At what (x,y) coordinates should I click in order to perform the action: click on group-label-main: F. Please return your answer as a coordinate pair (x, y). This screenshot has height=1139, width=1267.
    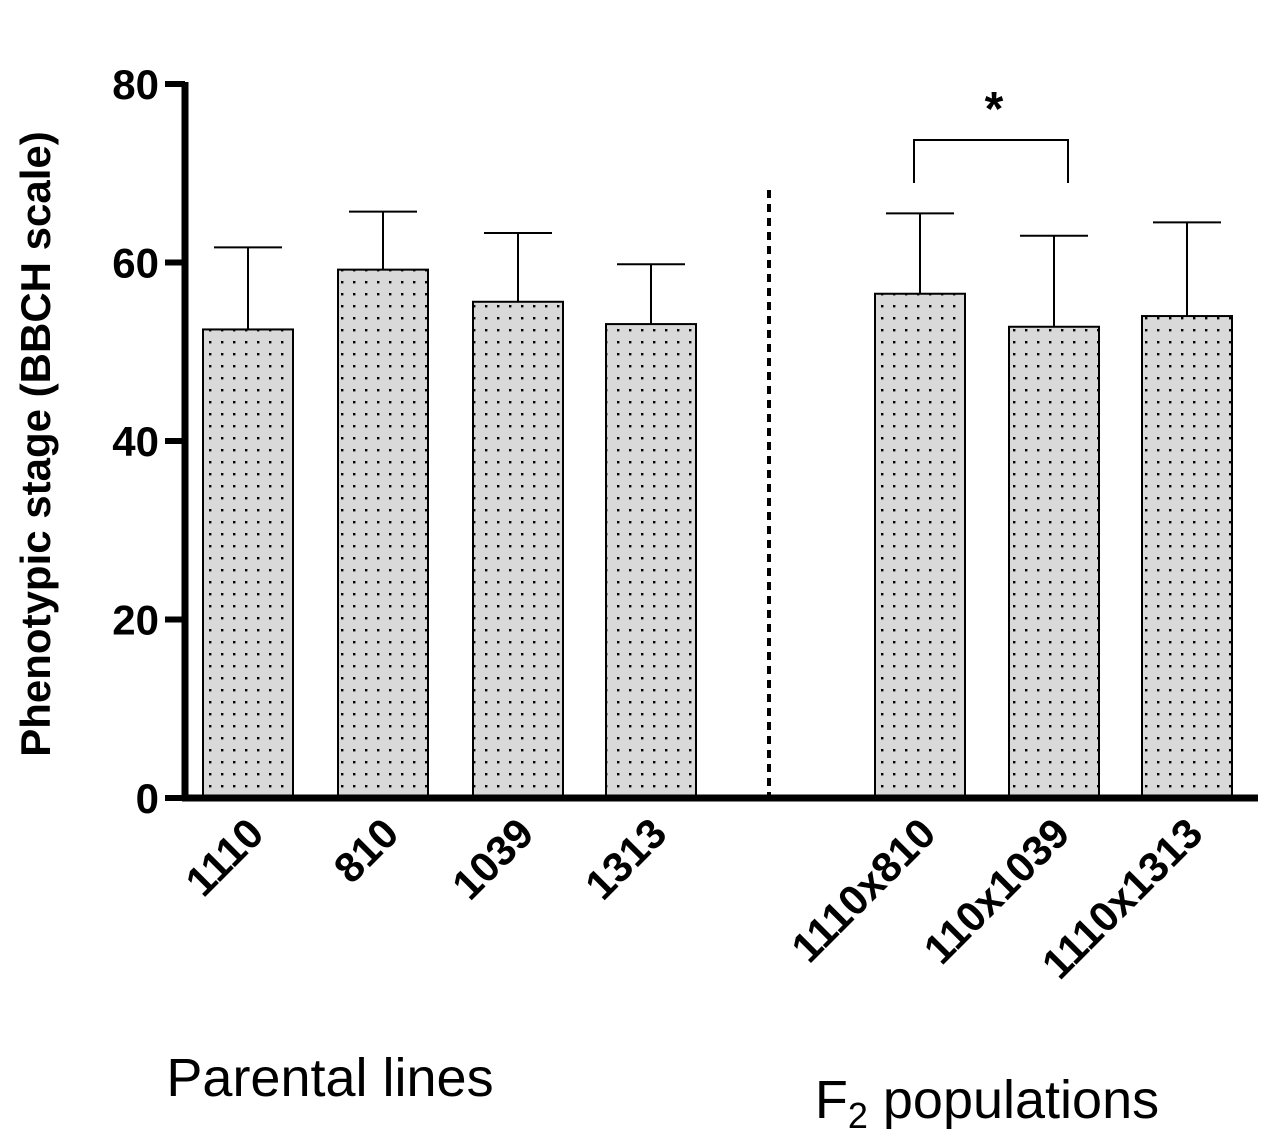
    Looking at the image, I should click on (831, 1100).